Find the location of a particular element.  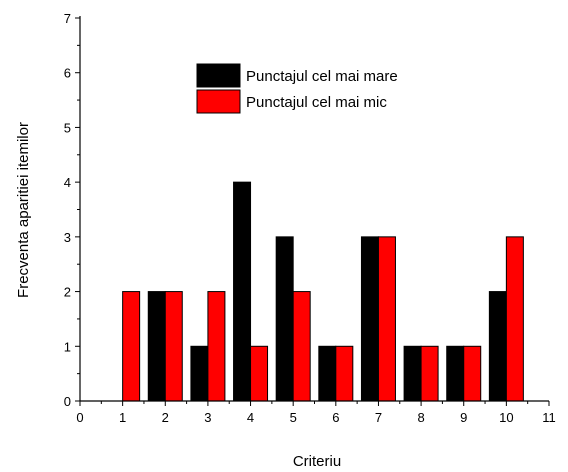

x-tick-label: 5 is located at coordinates (293, 417).